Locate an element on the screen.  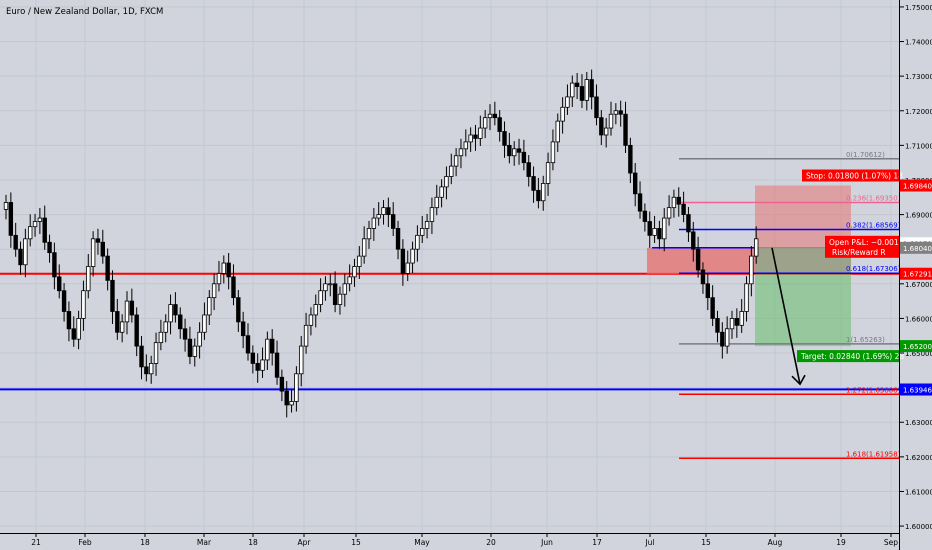
chart-title: Euro / New Zealand Dollar, 1D, FXCM is located at coordinates (84, 12).